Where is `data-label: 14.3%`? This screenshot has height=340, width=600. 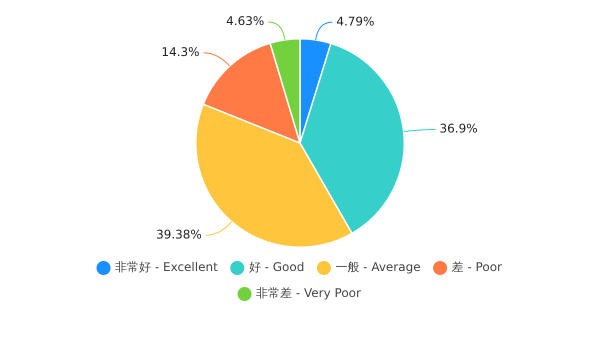
data-label: 14.3% is located at coordinates (180, 51).